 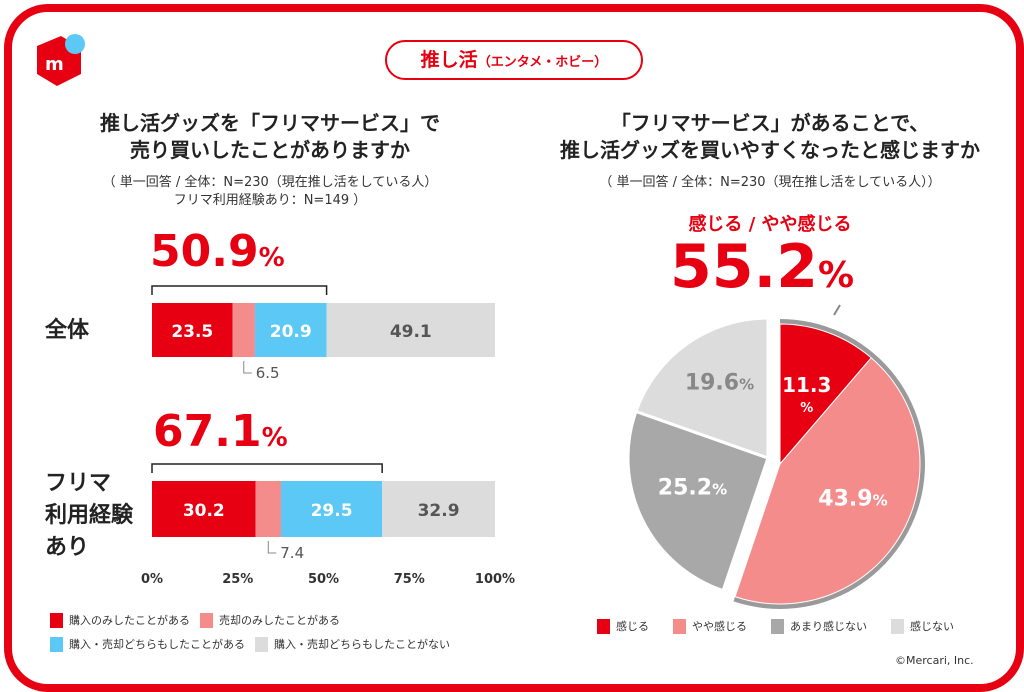 What do you see at coordinates (828, 626) in the screenshot?
I see `legend-label: あまり感じない` at bounding box center [828, 626].